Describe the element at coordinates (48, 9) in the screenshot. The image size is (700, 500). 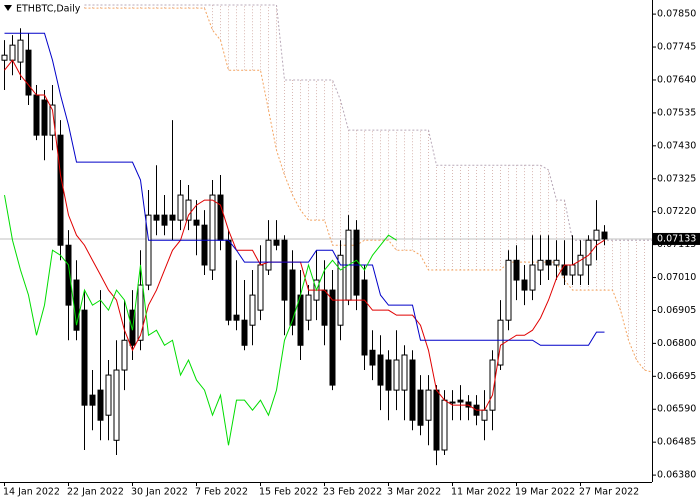
I see `chart-title: ETHBTC,Daily` at that location.